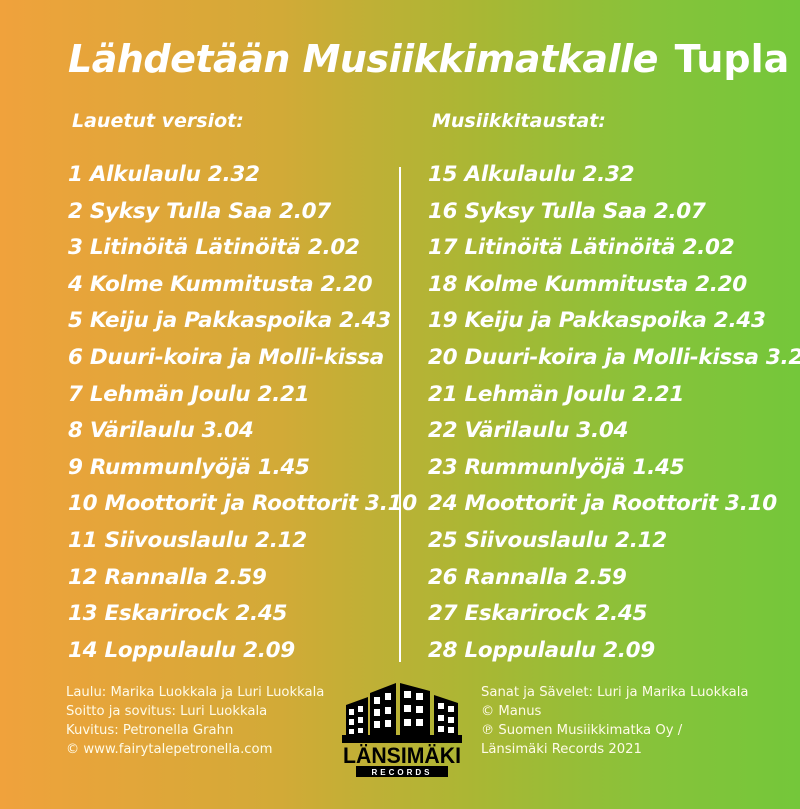 The height and width of the screenshot is (809, 800). Describe the element at coordinates (556, 394) in the screenshot. I see `track-item: 21 Lehmän Joulu 2.21` at that location.